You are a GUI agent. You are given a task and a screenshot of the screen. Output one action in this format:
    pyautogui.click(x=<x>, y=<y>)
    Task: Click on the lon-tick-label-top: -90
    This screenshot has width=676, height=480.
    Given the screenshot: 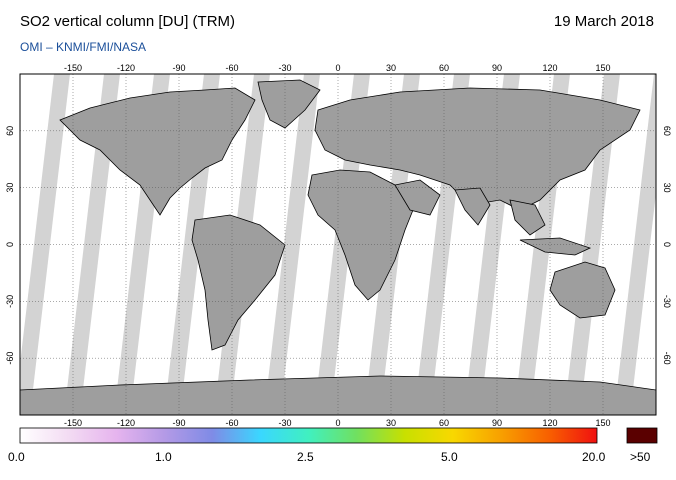 What is the action you would take?
    pyautogui.click(x=178, y=68)
    